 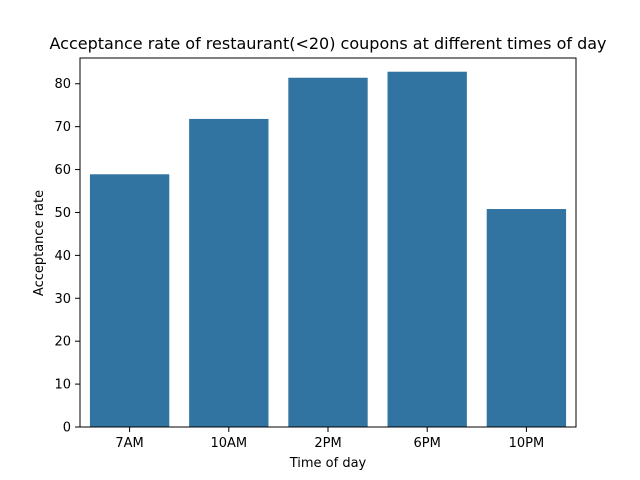 I want to click on bar-2pm, so click(x=328, y=252).